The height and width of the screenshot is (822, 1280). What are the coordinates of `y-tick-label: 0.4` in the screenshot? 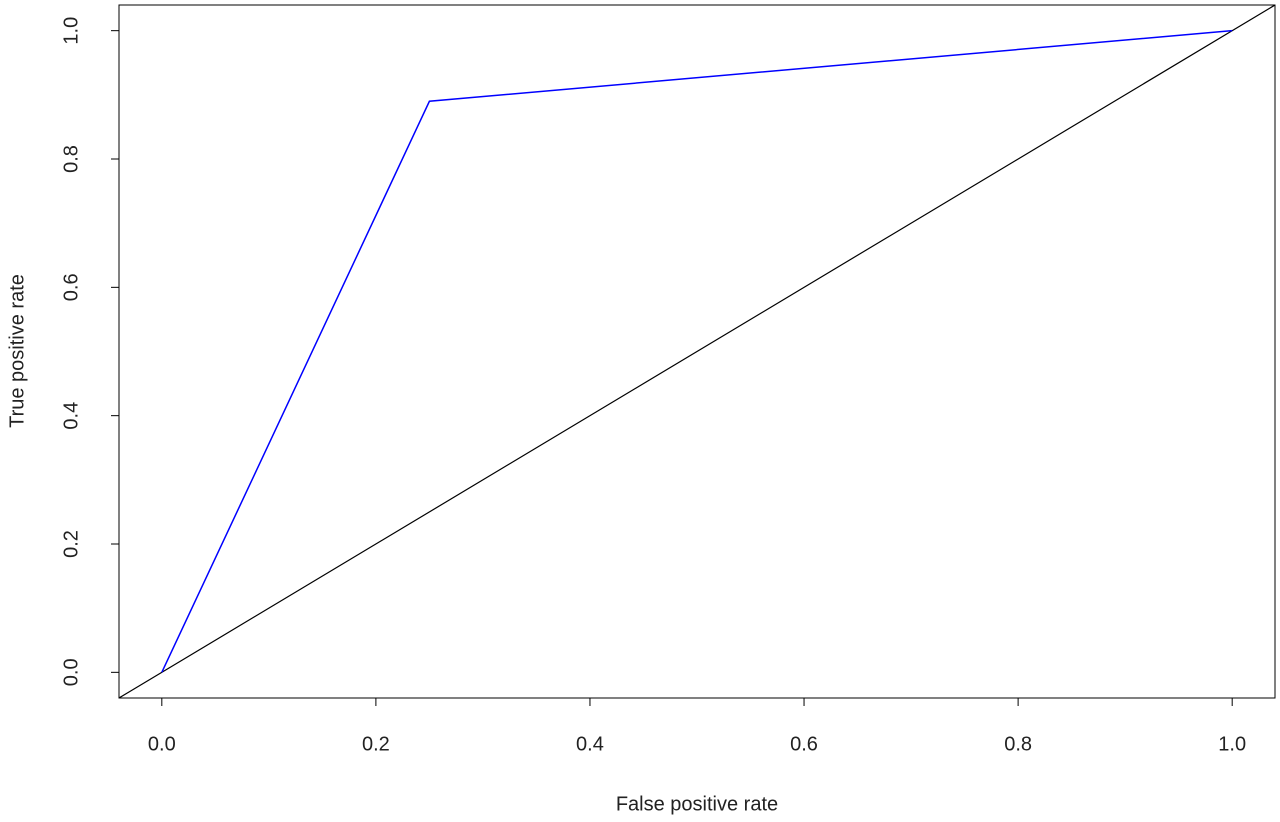 It's located at (71, 416).